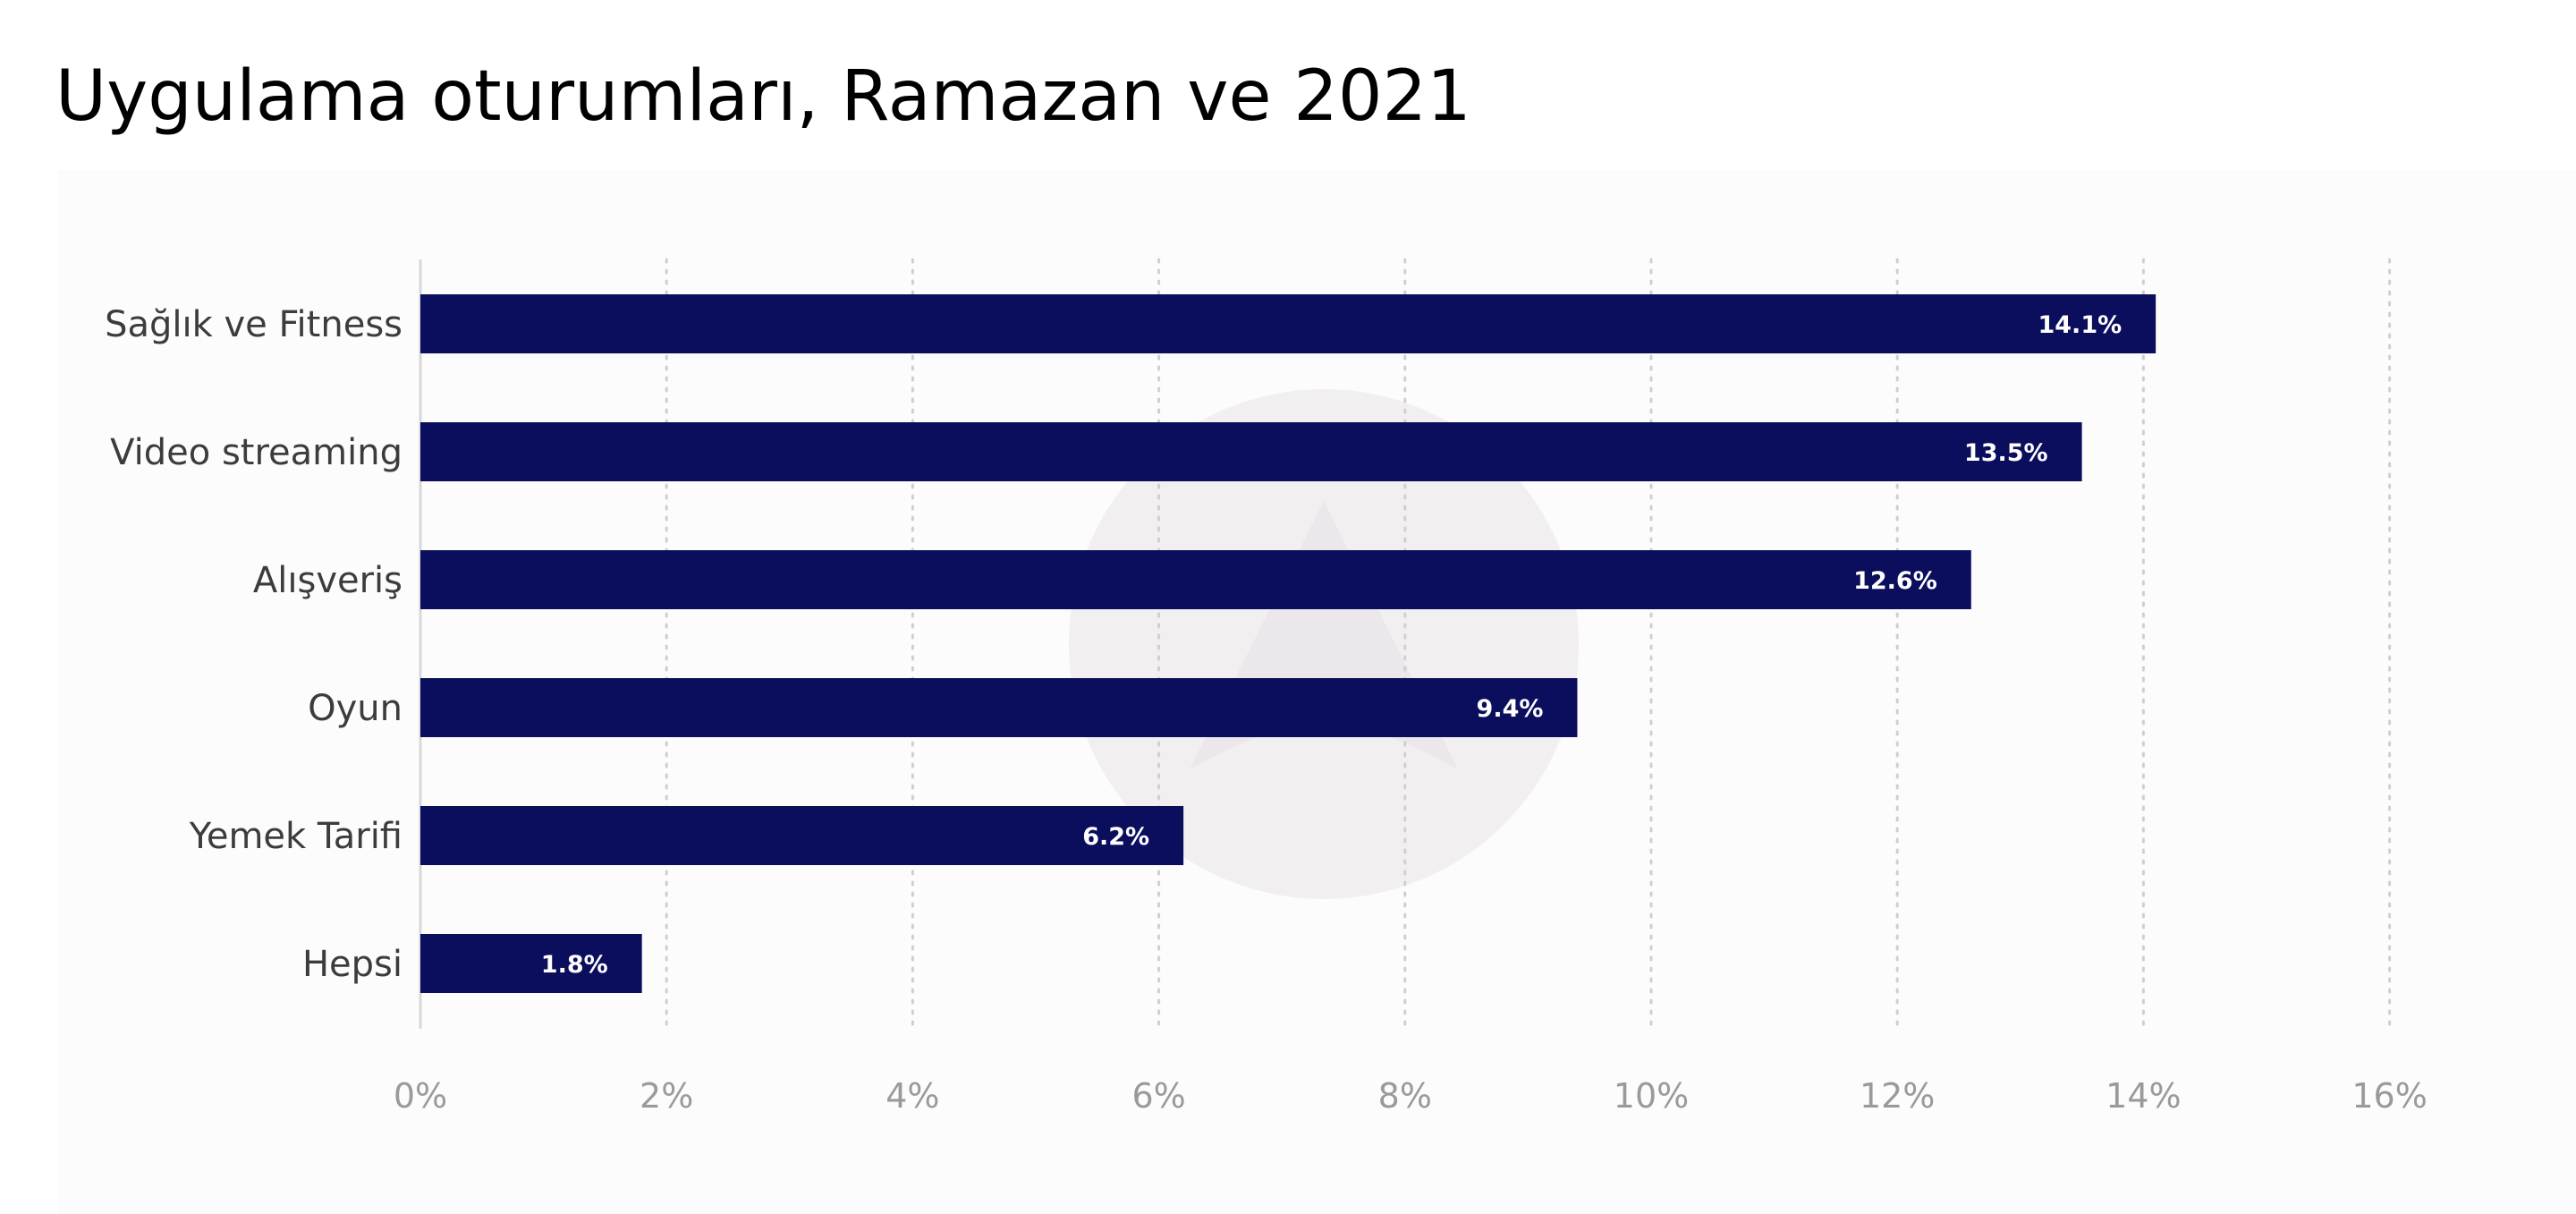  What do you see at coordinates (666, 1096) in the screenshot?
I see `x-tick-label: 2%` at bounding box center [666, 1096].